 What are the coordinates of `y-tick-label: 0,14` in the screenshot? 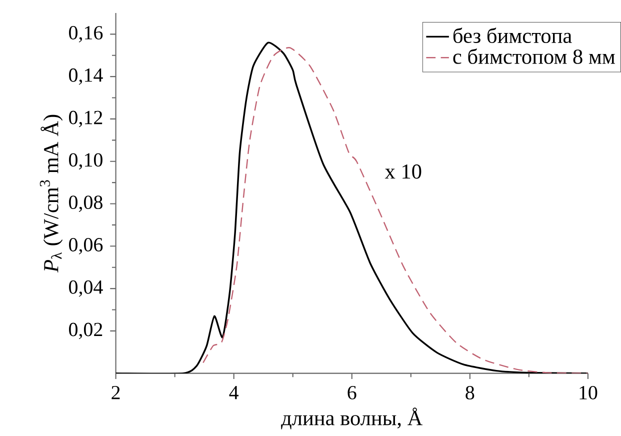 It's located at (86, 76).